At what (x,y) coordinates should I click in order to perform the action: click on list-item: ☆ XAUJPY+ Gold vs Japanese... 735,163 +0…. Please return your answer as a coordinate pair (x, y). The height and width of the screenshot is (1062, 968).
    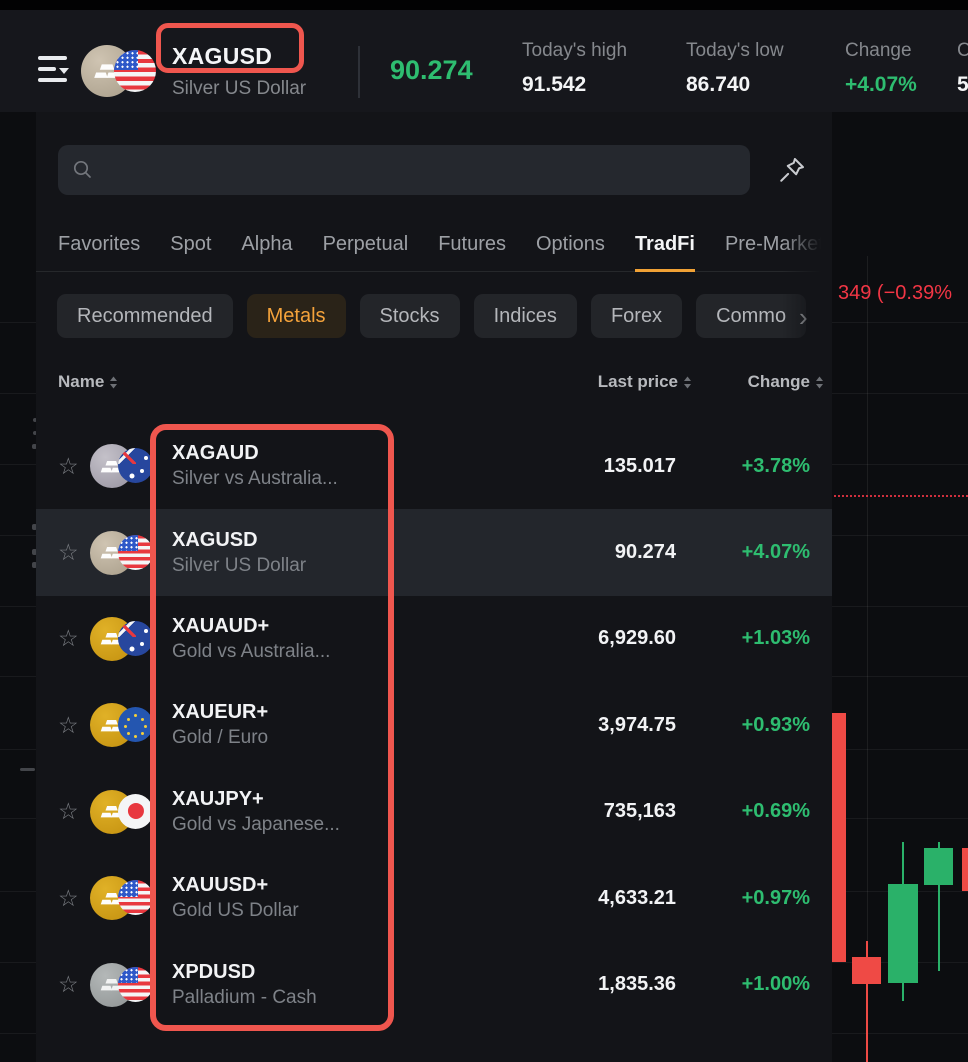
    Looking at the image, I should click on (434, 812).